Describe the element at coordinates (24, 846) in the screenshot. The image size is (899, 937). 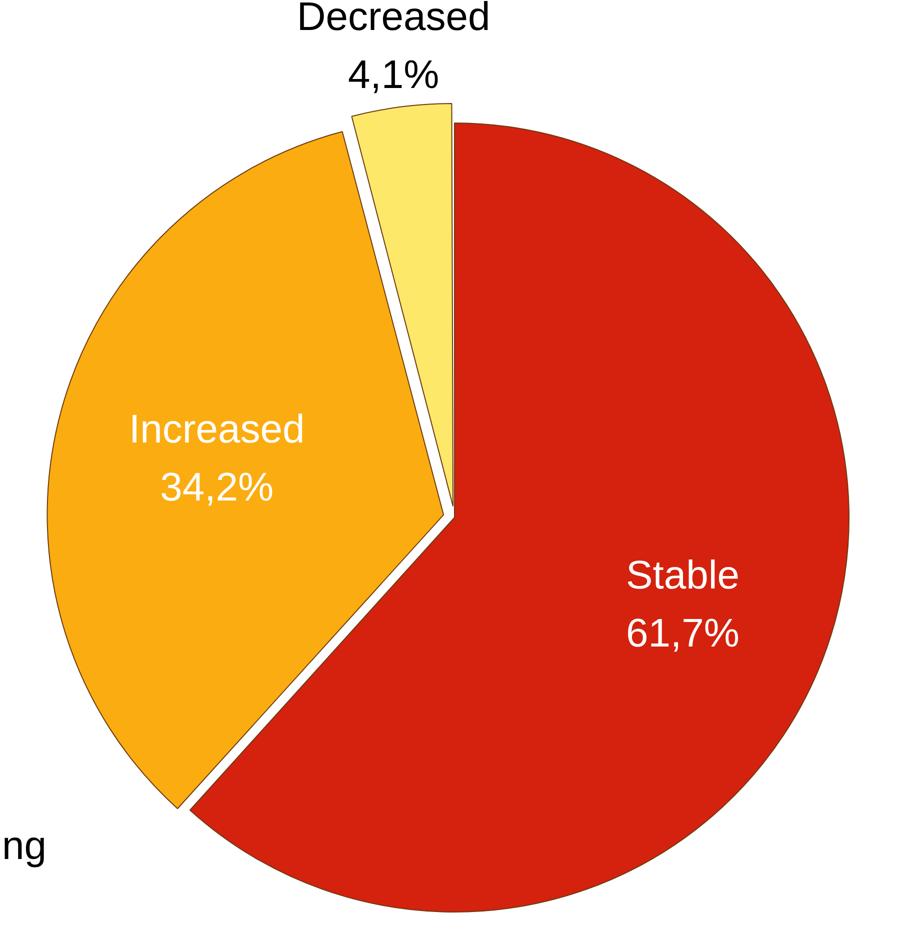
I see `text: ng` at that location.